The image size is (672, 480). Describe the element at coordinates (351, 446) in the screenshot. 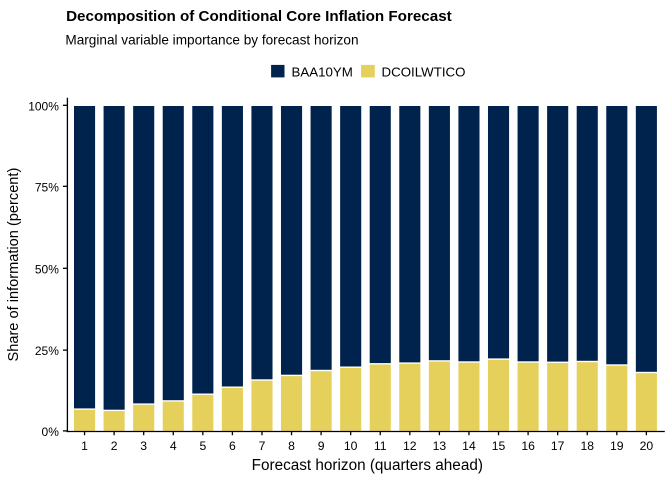

I see `svg-text: 10` at that location.